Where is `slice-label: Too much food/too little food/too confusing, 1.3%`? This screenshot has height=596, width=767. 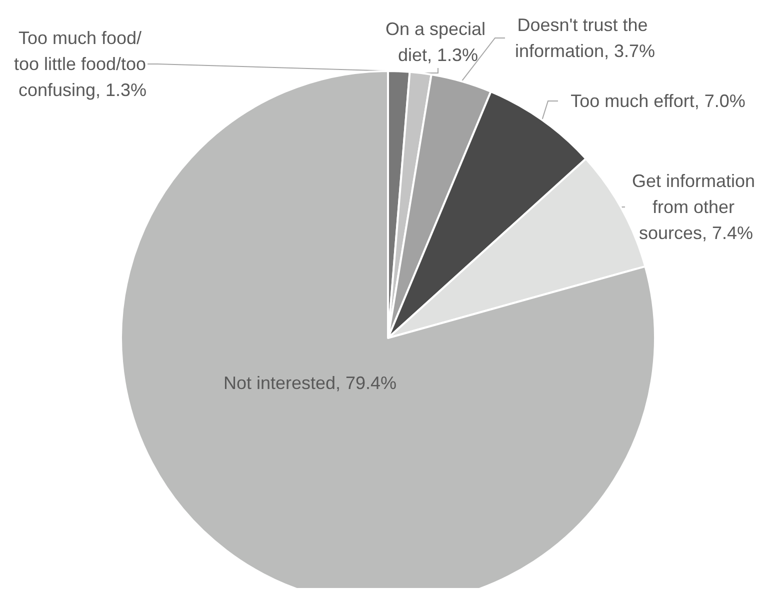 slice-label: Too much food/too little food/too confusing, 1.3% is located at coordinates (80, 64).